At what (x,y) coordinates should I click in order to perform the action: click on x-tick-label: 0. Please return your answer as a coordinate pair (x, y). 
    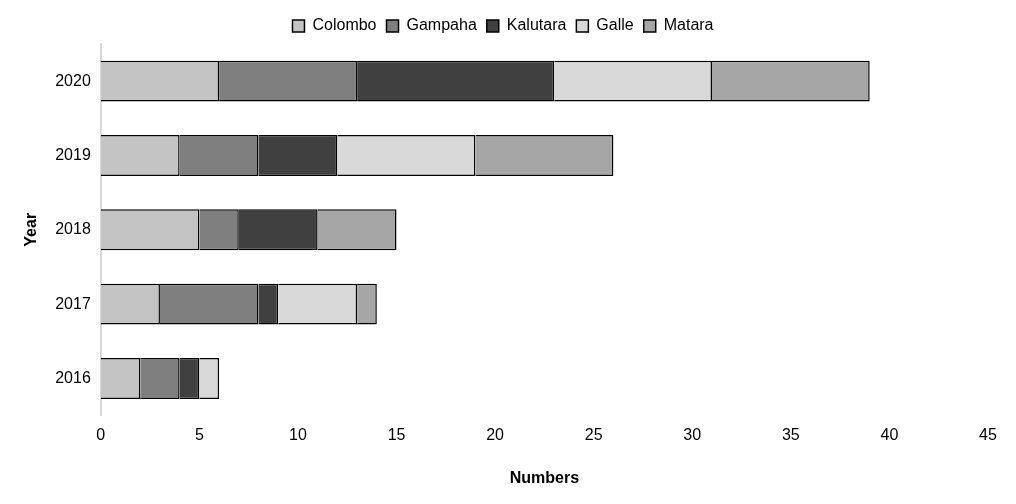
    Looking at the image, I should click on (101, 434).